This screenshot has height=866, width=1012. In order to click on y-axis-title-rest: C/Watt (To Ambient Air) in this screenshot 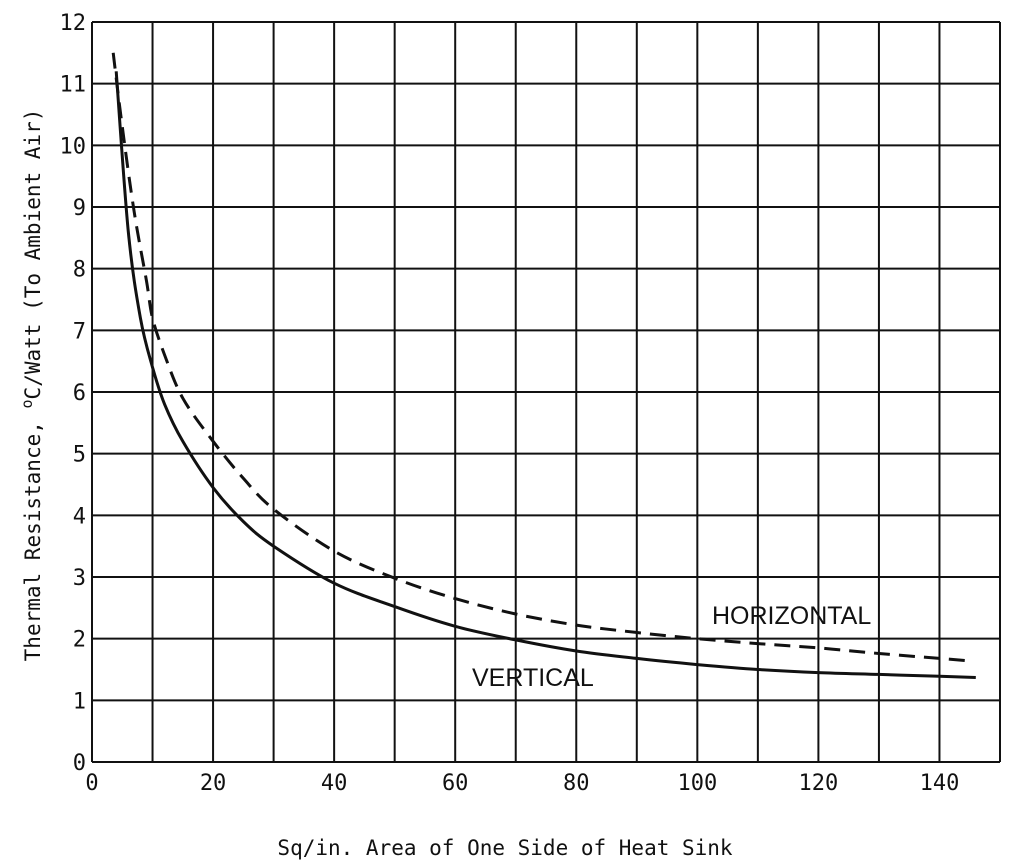, I will do `click(33, 254)`.